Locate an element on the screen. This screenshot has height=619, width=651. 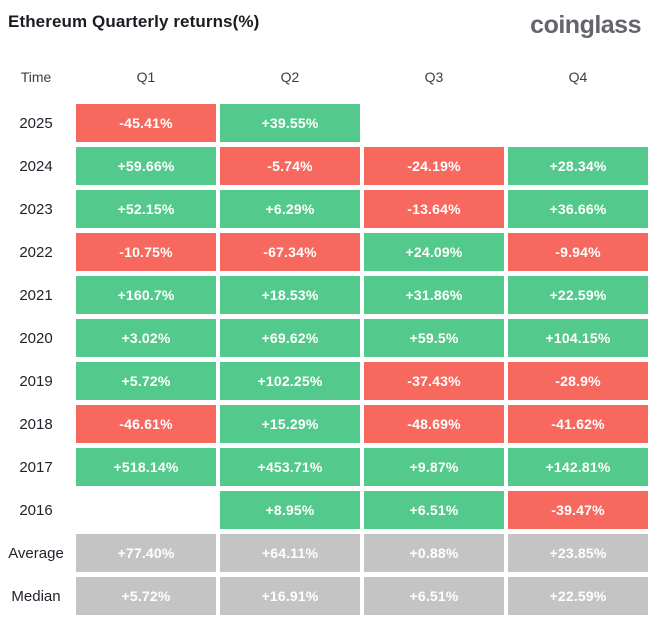
row-label: 2020 is located at coordinates (36, 338).